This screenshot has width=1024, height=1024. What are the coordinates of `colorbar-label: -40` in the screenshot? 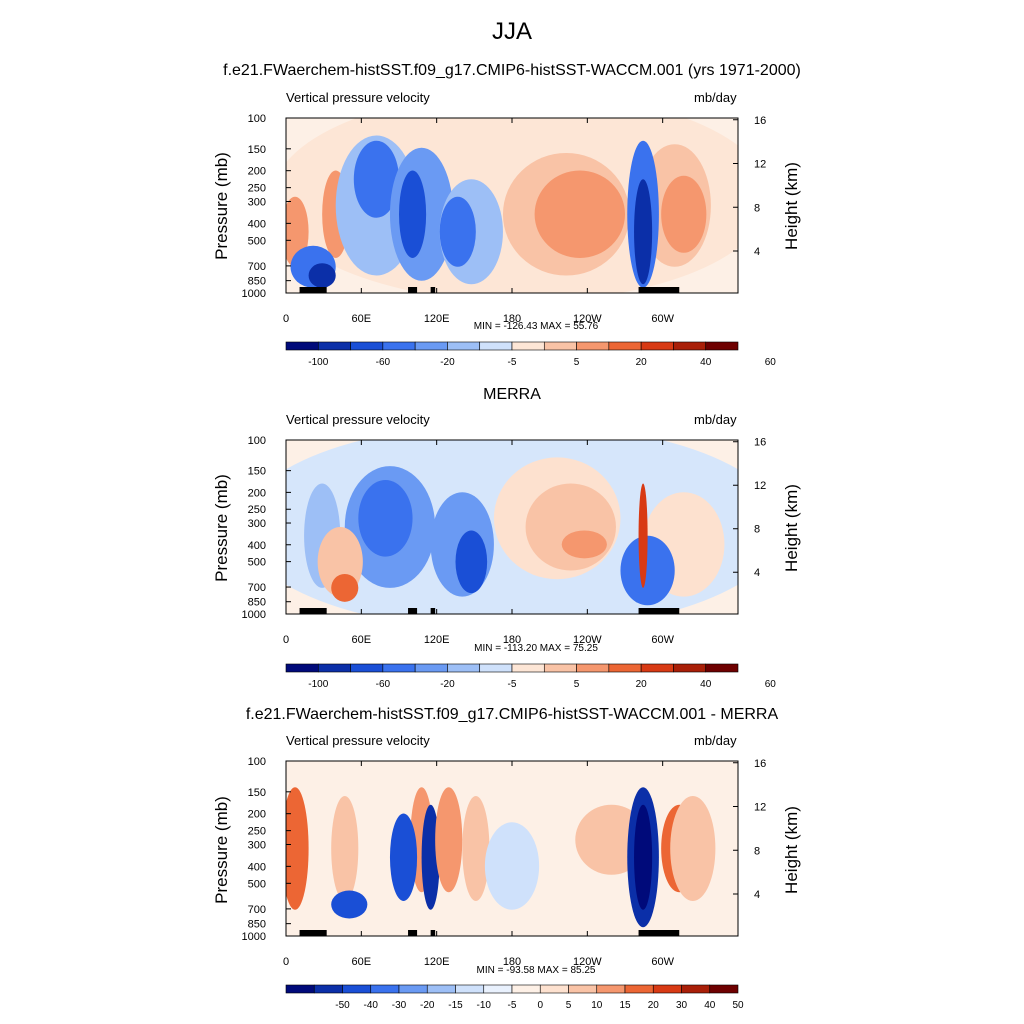 It's located at (371, 1005).